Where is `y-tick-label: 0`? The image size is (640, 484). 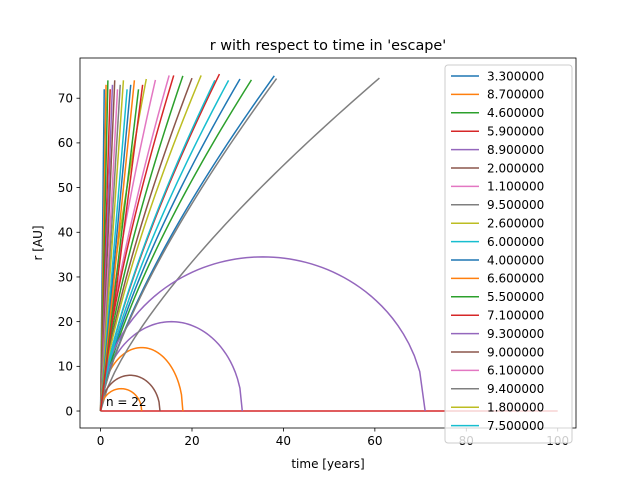
y-tick-label: 0 is located at coordinates (69, 411).